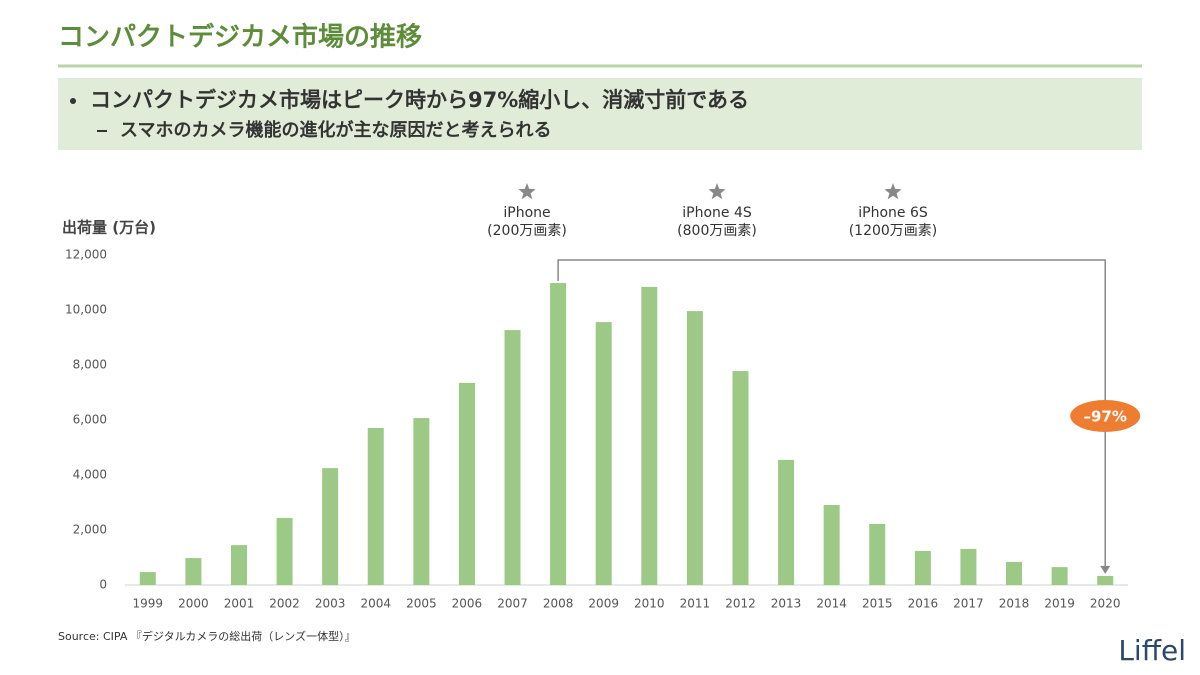 Image resolution: width=1200 pixels, height=675 pixels. What do you see at coordinates (717, 213) in the screenshot?
I see `annotation-label: iPhone 4S` at bounding box center [717, 213].